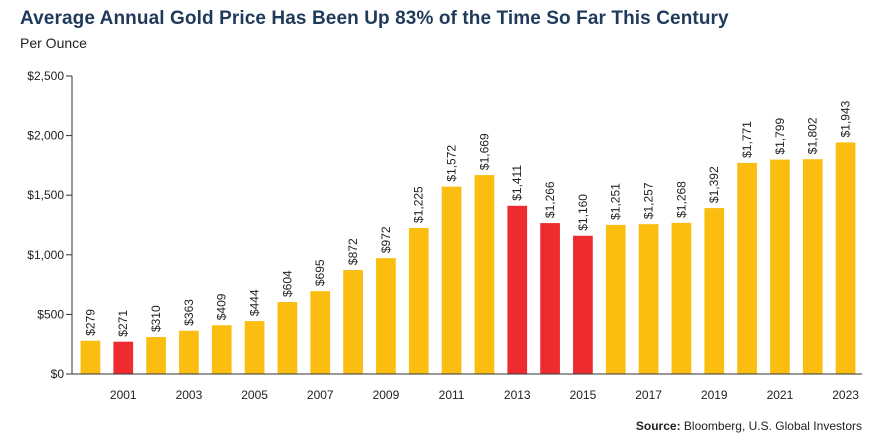  I want to click on x-tick-label: 2013, so click(517, 395).